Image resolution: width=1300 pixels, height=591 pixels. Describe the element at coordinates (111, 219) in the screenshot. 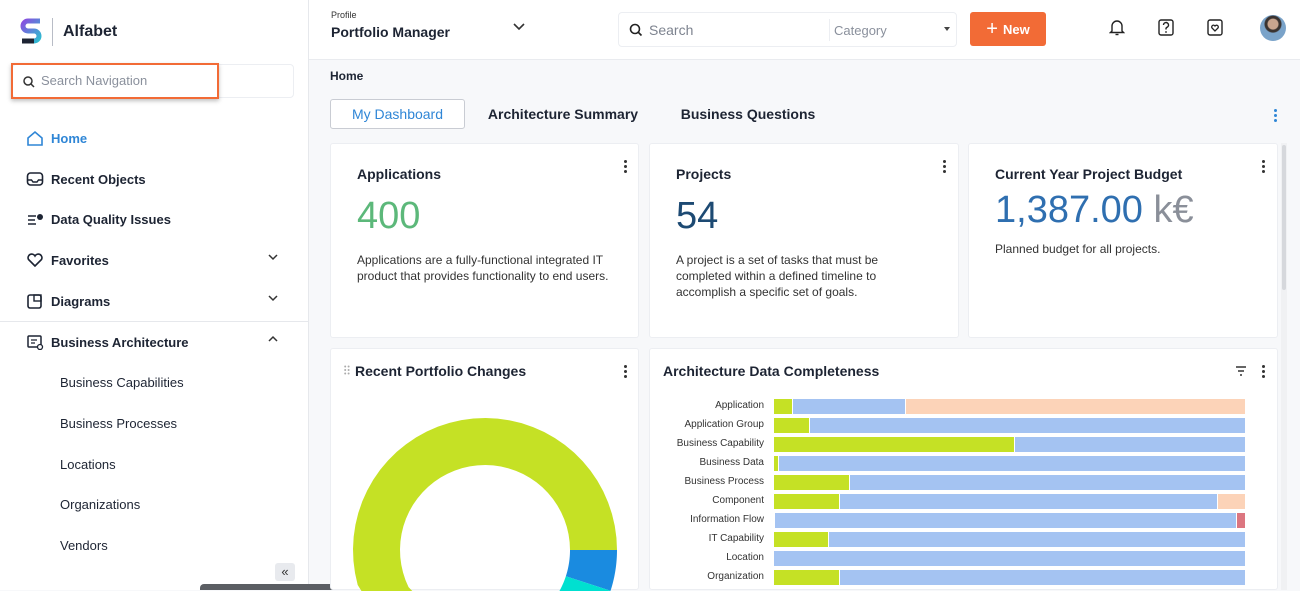

I see `sidebar-item-label: Data Quality Issues` at that location.